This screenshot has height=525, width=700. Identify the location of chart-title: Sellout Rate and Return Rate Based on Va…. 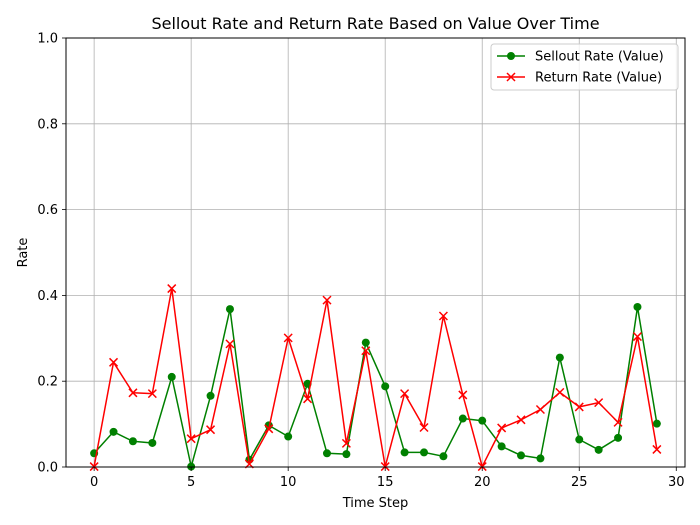
(375, 23).